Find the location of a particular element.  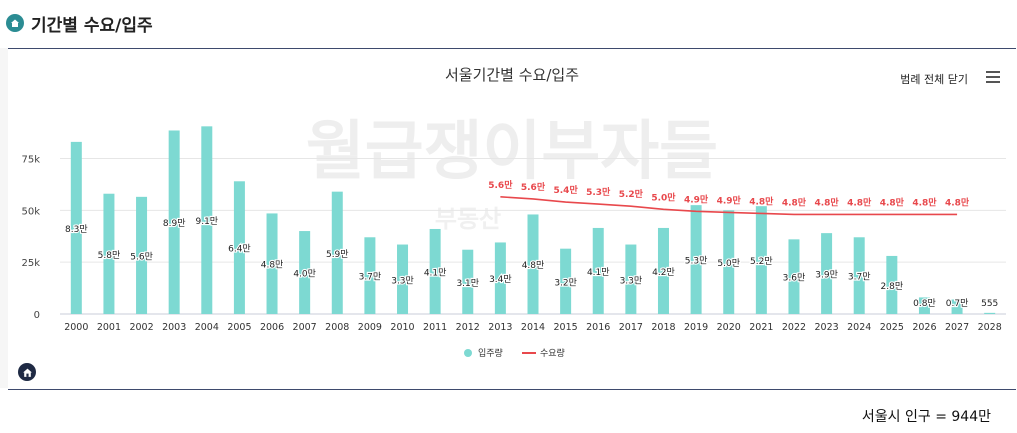

x-tick-label: 2022 is located at coordinates (794, 327).